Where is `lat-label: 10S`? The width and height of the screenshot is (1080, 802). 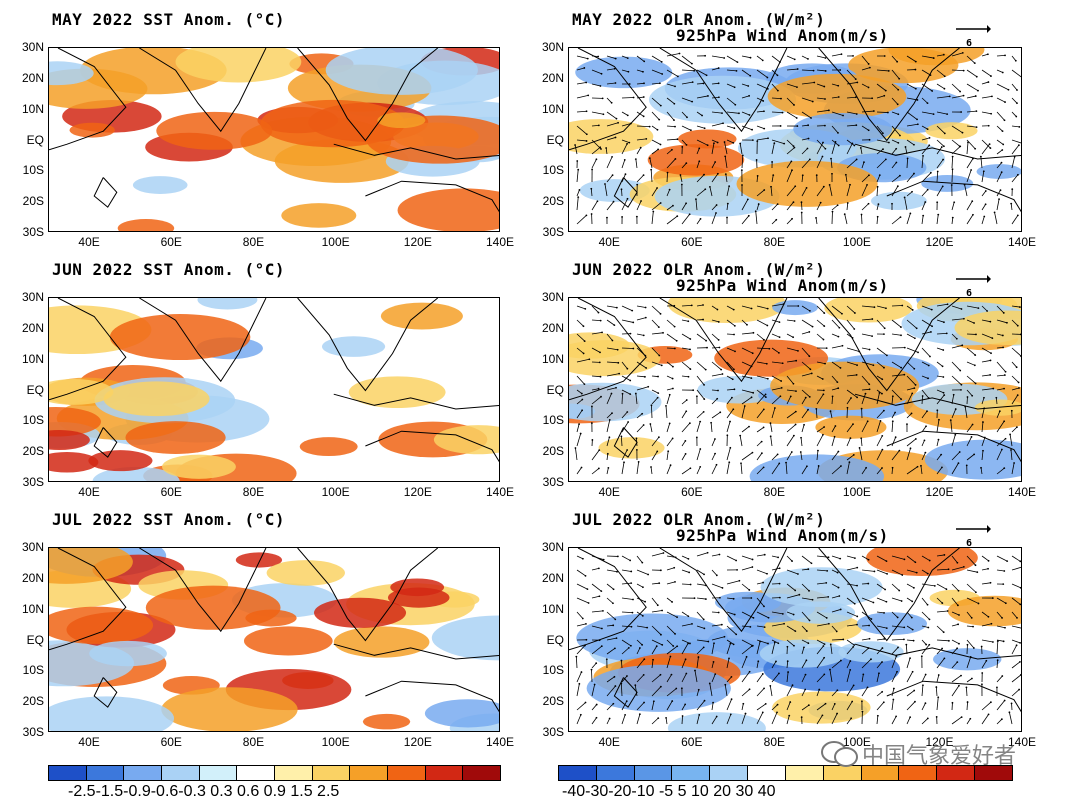 lat-label: 10S is located at coordinates (553, 670).